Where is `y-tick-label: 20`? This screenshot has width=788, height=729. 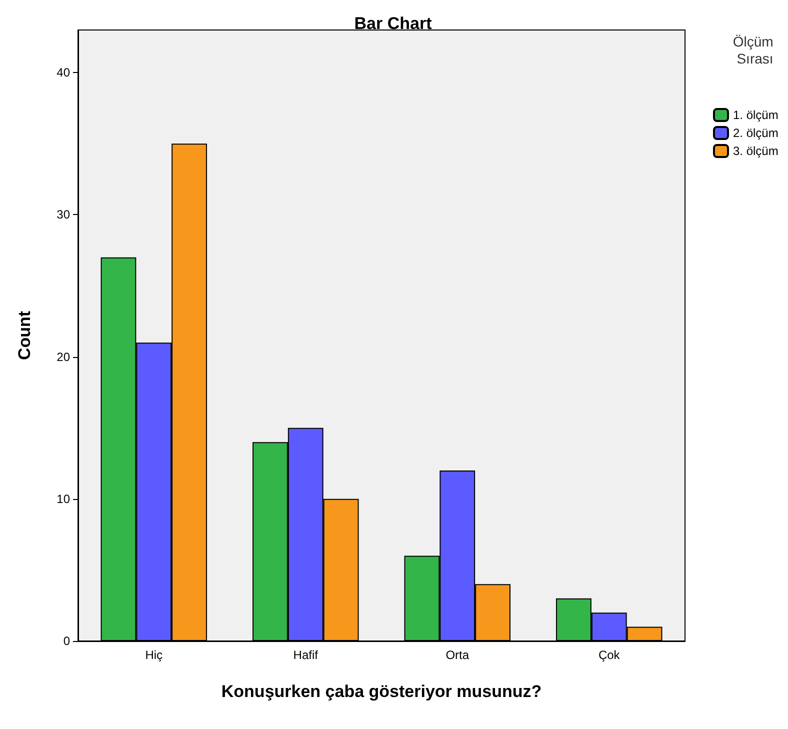 y-tick-label: 20 is located at coordinates (63, 357).